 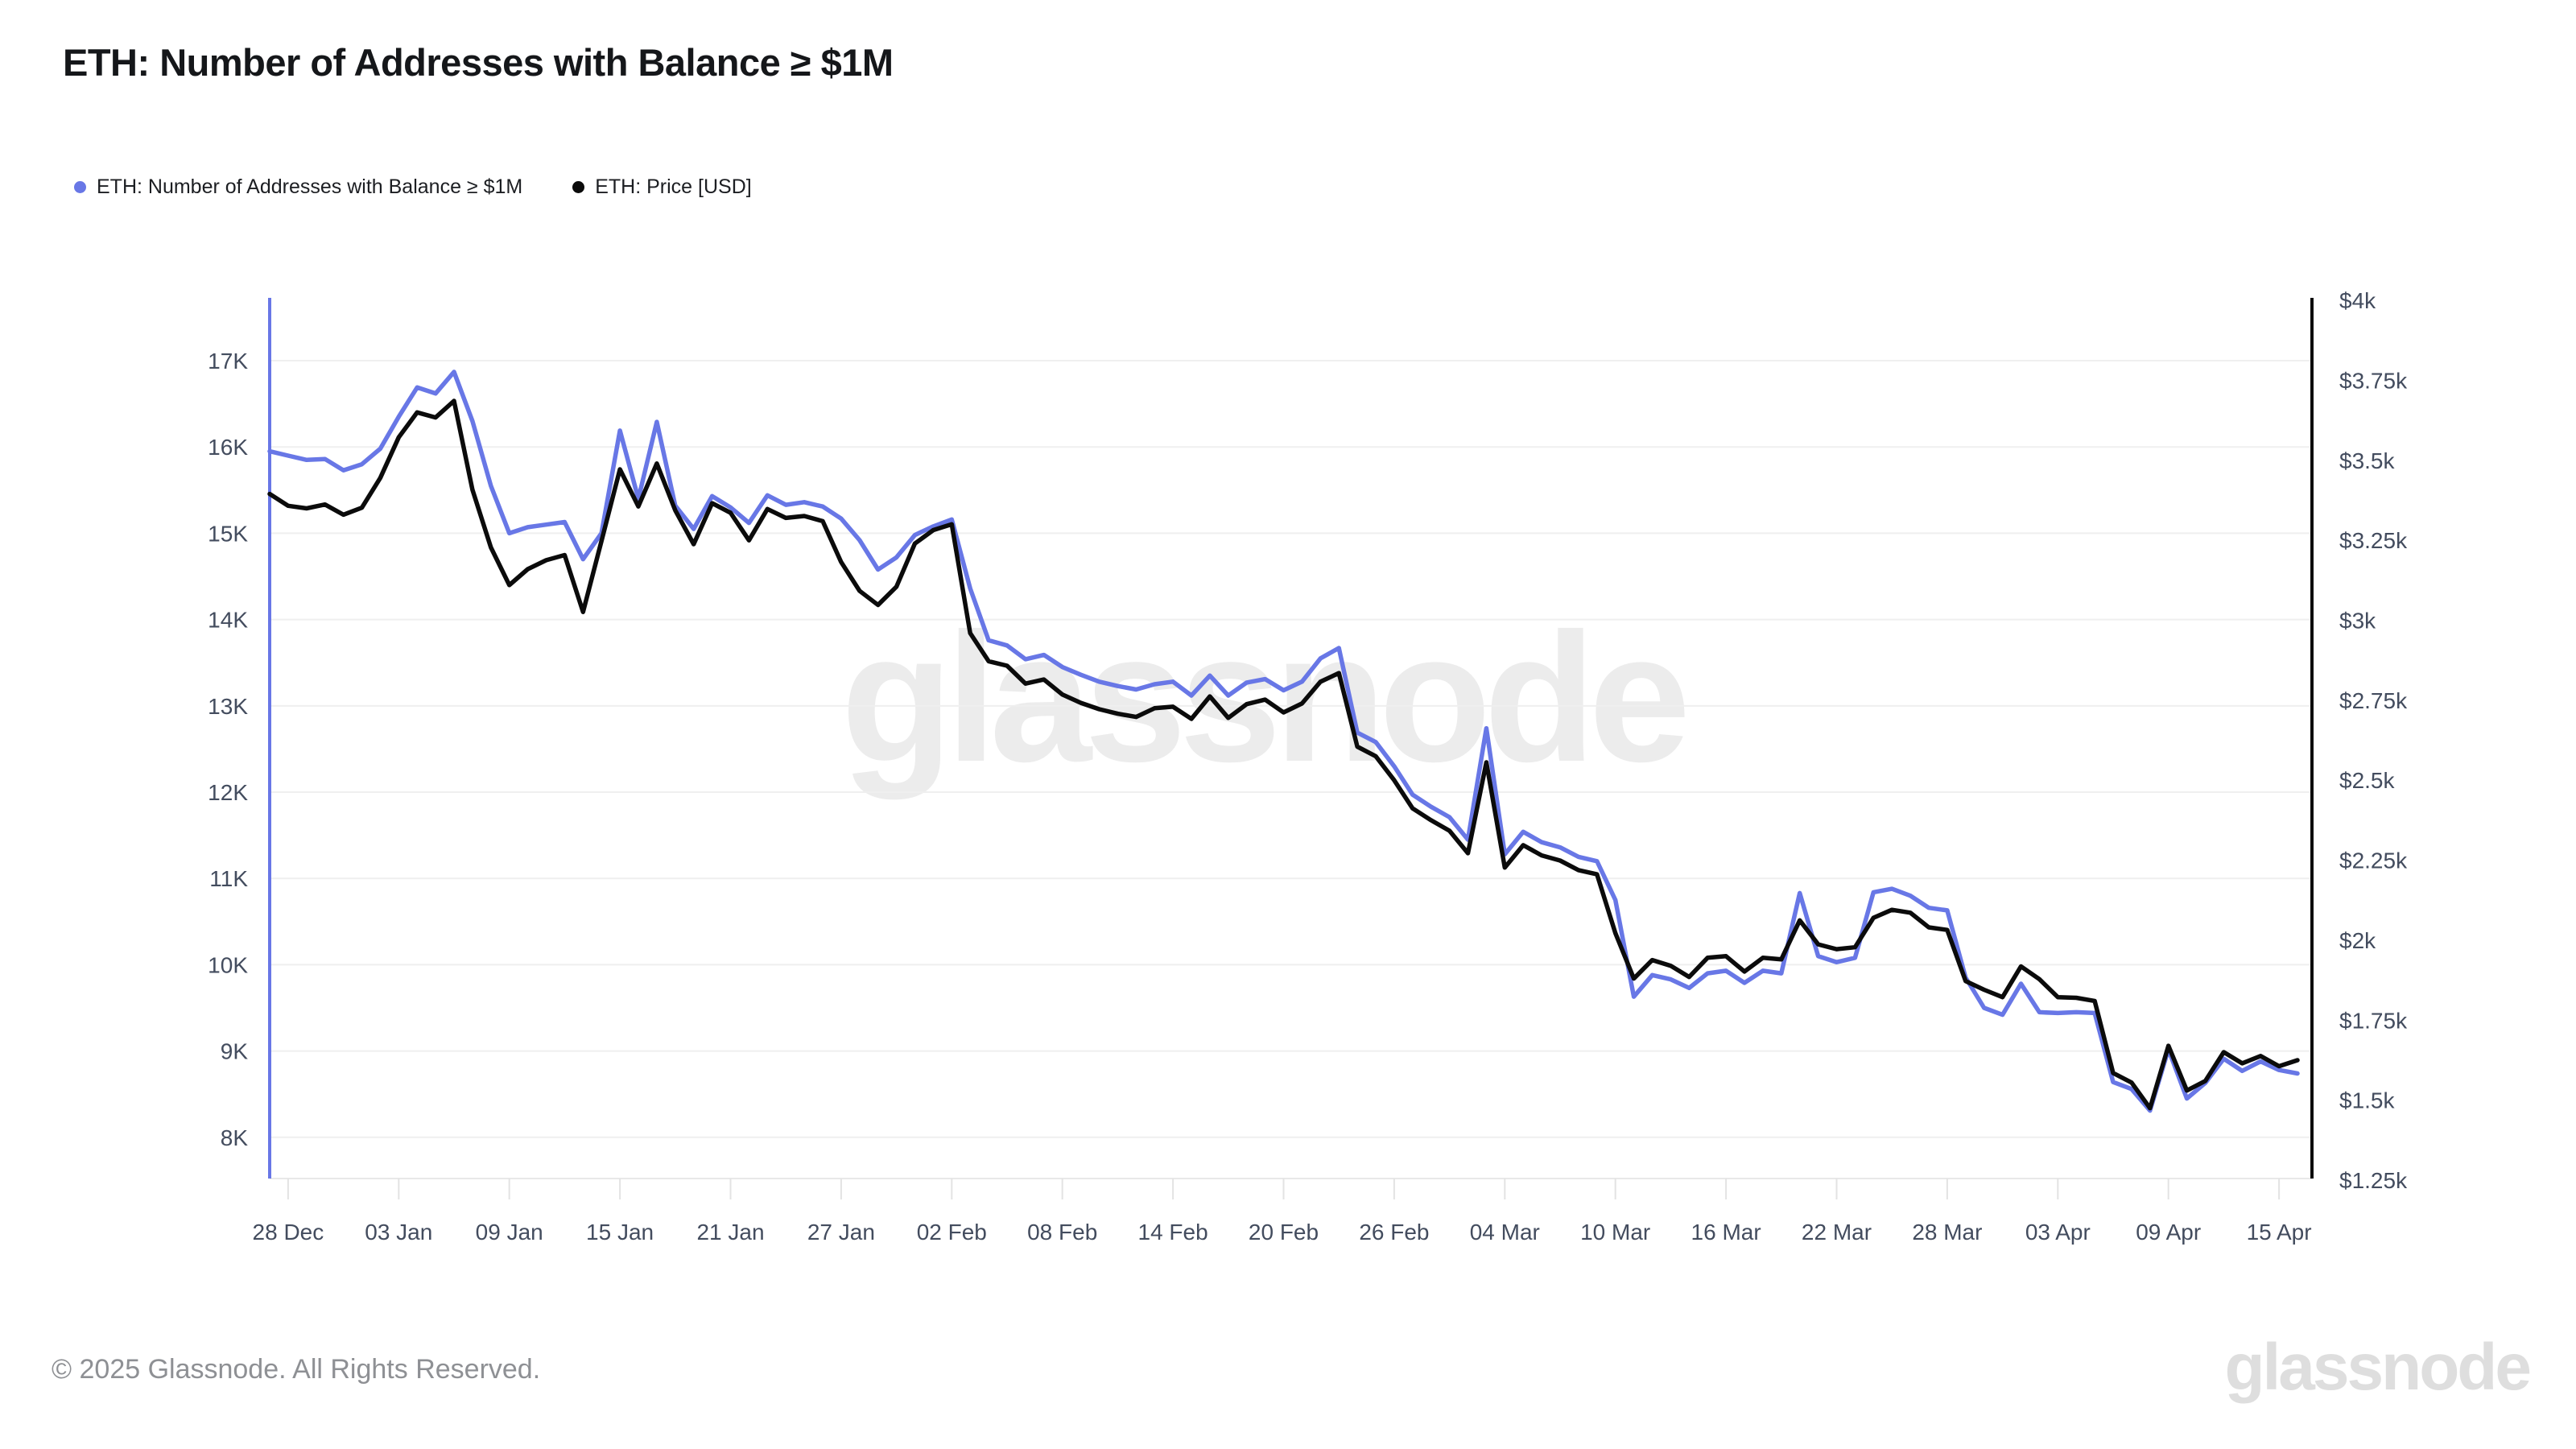 I want to click on x-tick-label: 08 Feb, so click(x=1062, y=1232).